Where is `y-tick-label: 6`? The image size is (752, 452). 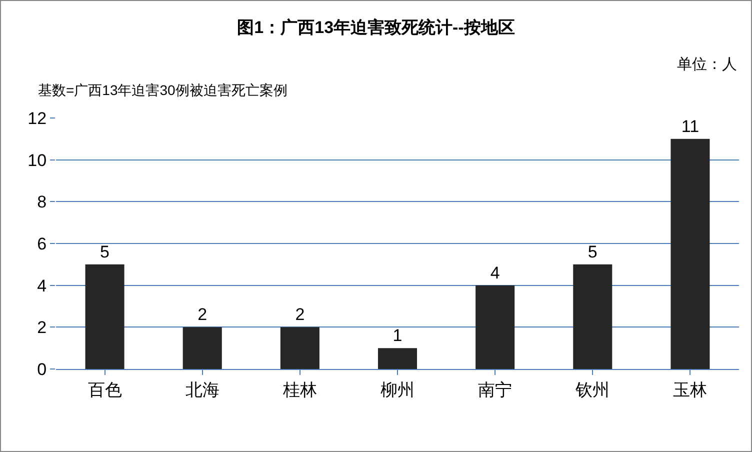 y-tick-label: 6 is located at coordinates (42, 244).